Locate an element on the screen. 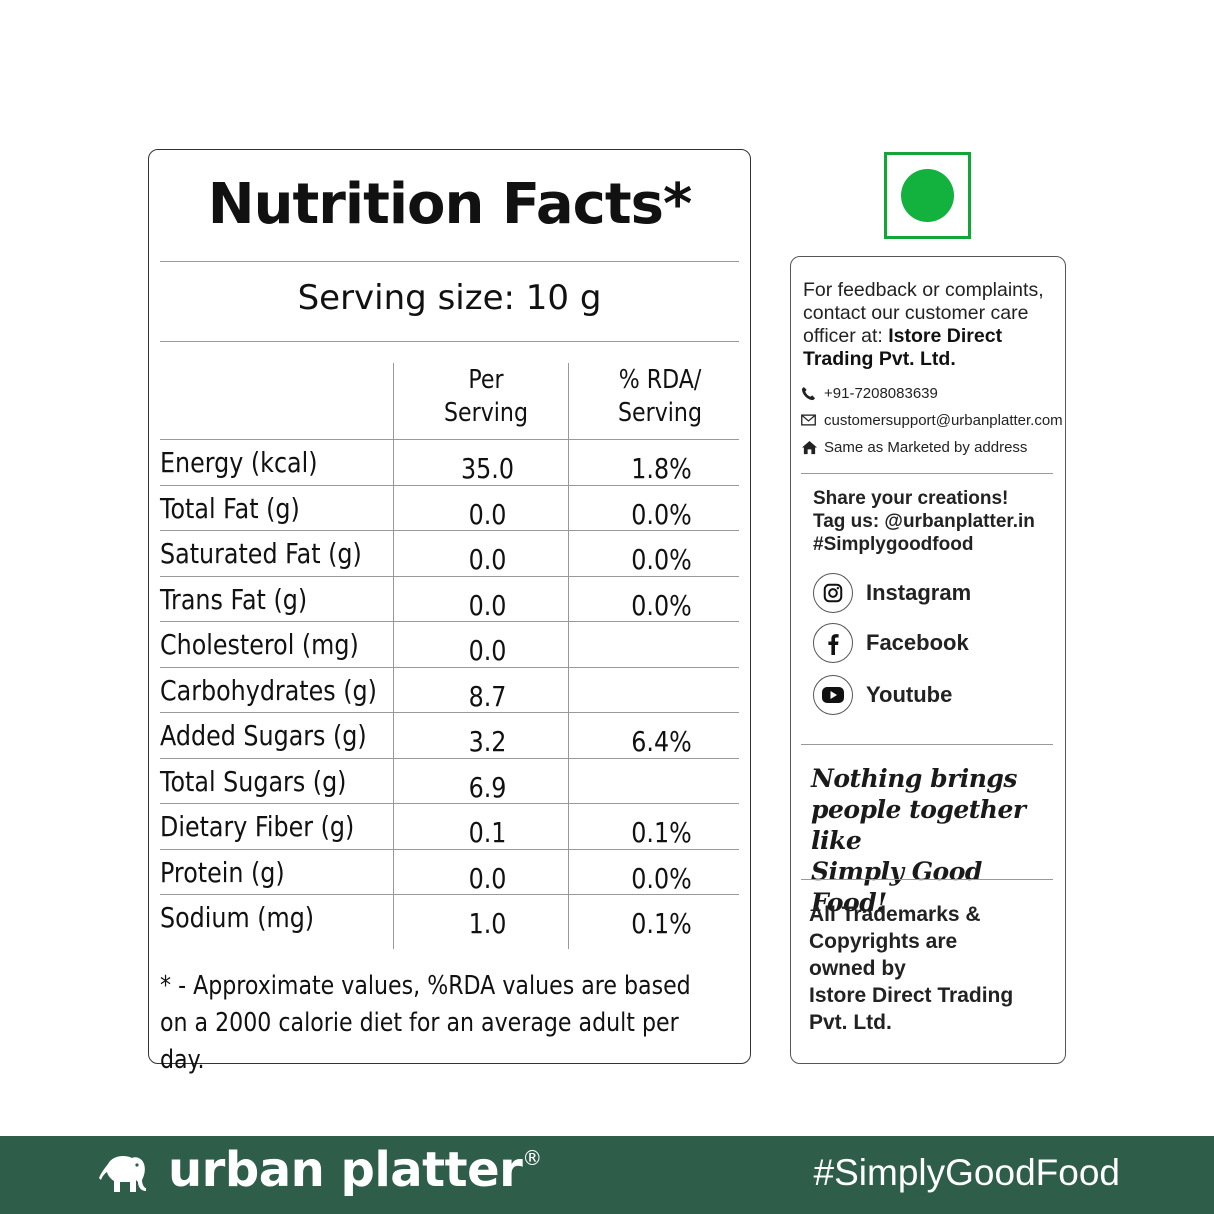  column-header-per-serving: Per Serving is located at coordinates (486, 397).